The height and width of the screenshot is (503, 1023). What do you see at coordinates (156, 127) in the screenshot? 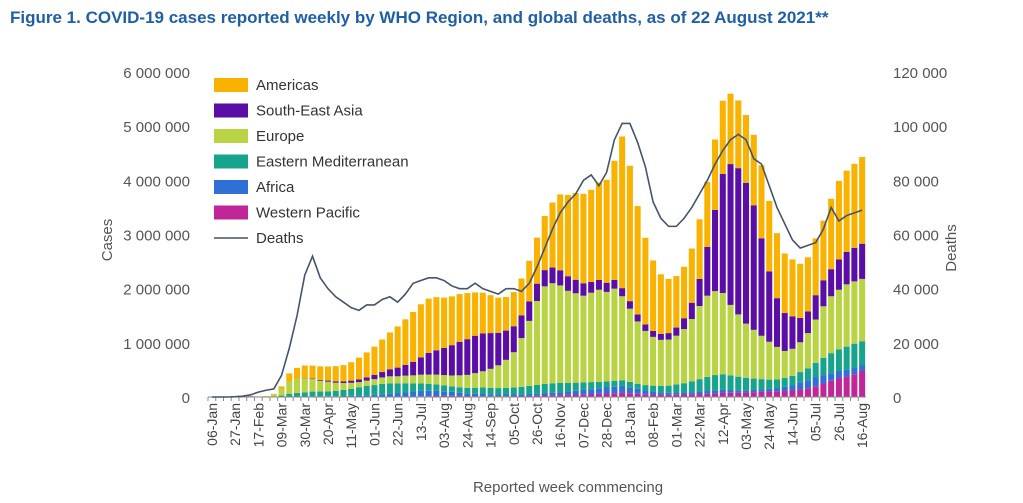
I see `y-tick-label: 5 000 000` at bounding box center [156, 127].